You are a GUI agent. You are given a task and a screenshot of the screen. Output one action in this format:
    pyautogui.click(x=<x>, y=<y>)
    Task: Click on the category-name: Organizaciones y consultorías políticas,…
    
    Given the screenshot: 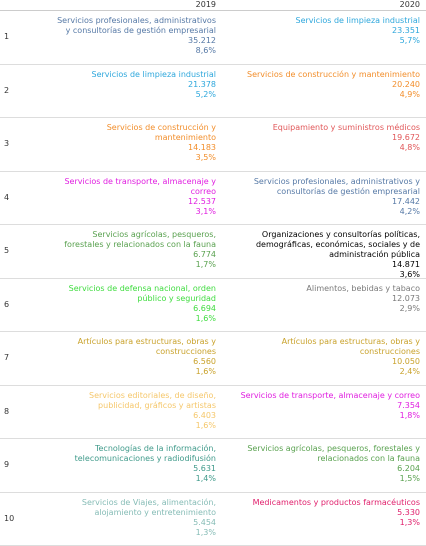 What is the action you would take?
    pyautogui.click(x=337, y=244)
    